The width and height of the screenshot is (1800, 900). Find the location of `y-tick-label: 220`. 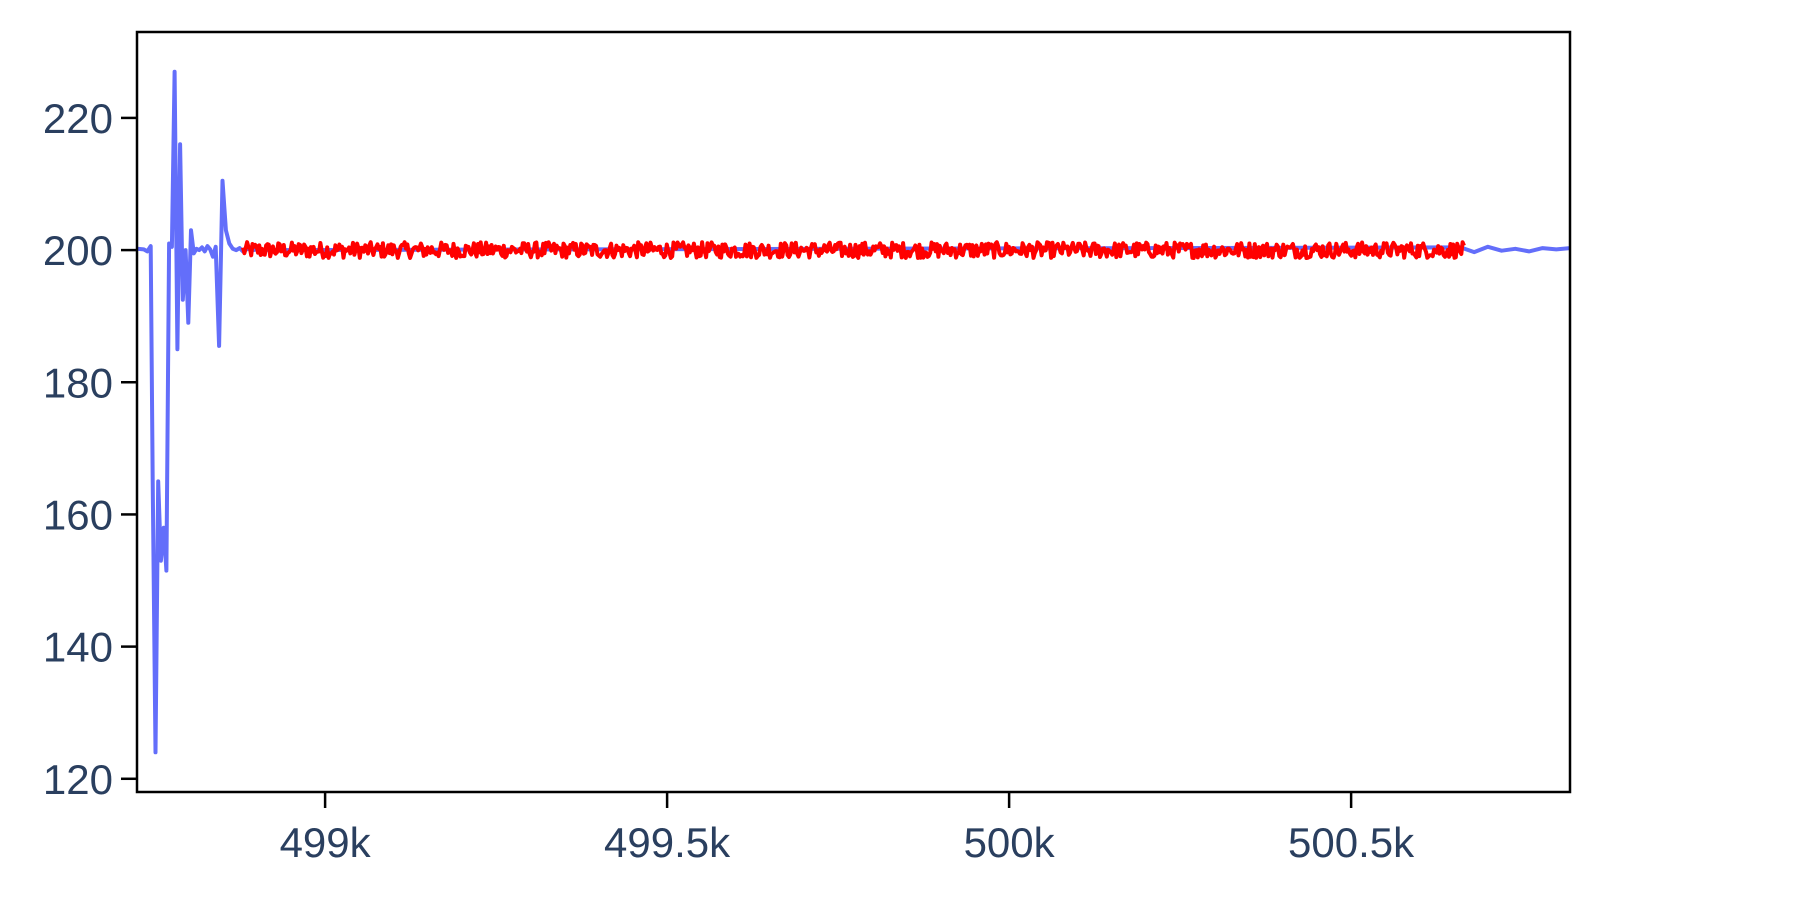

y-tick-label: 220 is located at coordinates (78, 118).